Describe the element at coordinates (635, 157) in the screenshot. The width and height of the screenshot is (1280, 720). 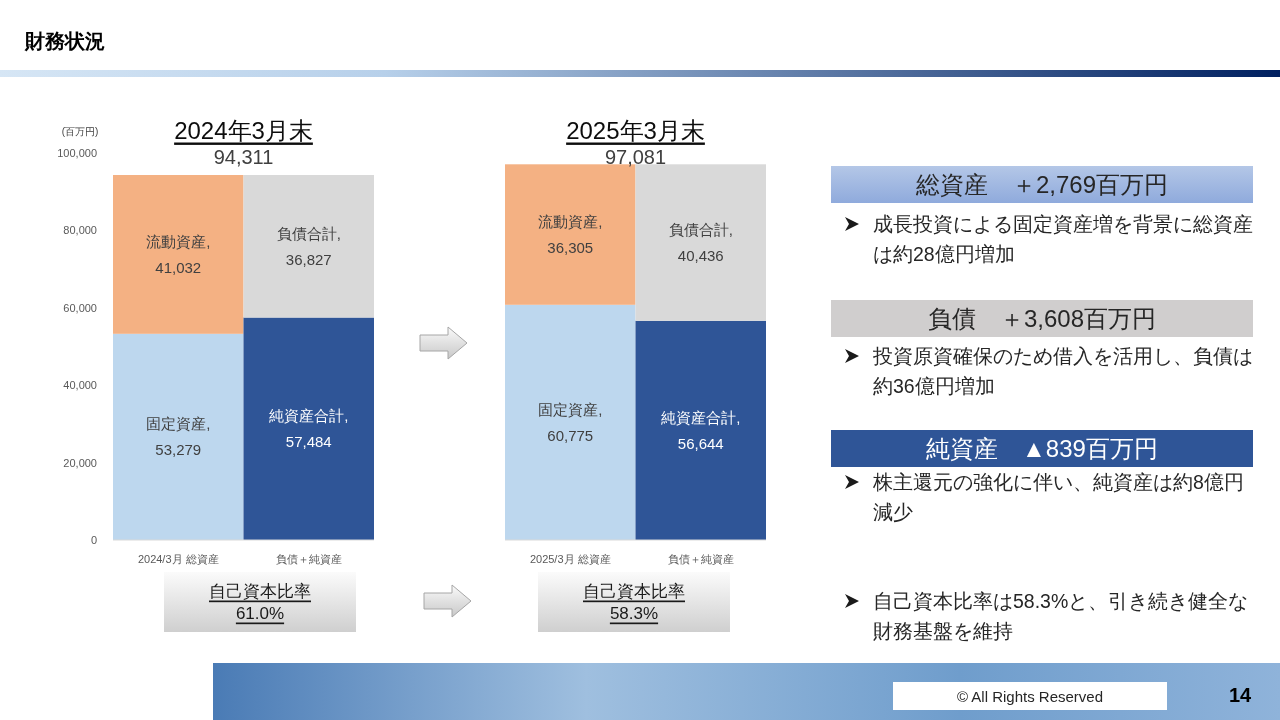
I see `chart-subtitle: 97,081` at that location.